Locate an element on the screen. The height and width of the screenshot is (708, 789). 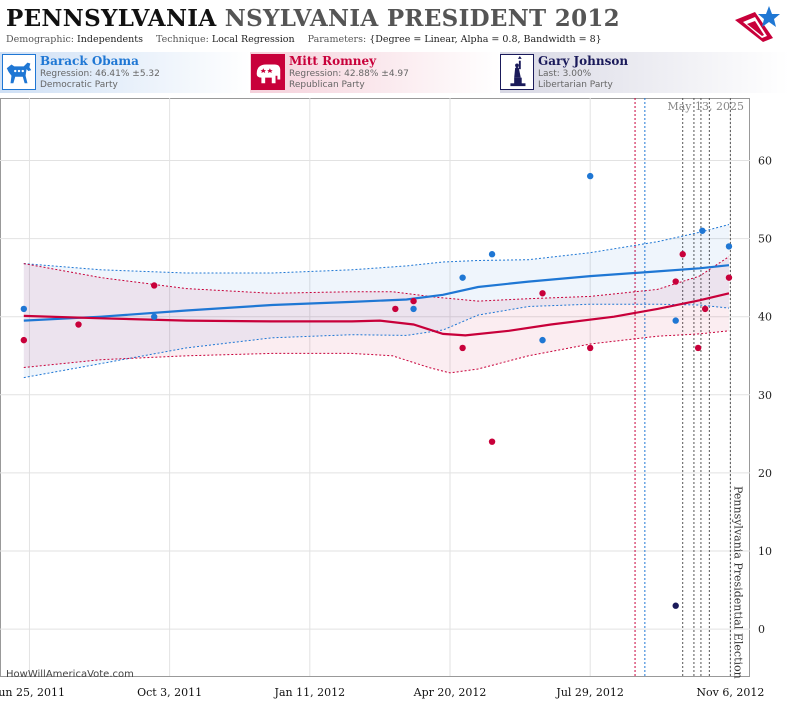
candidate-regression: Regression: 42.88% ±4.97 is located at coordinates (349, 74).